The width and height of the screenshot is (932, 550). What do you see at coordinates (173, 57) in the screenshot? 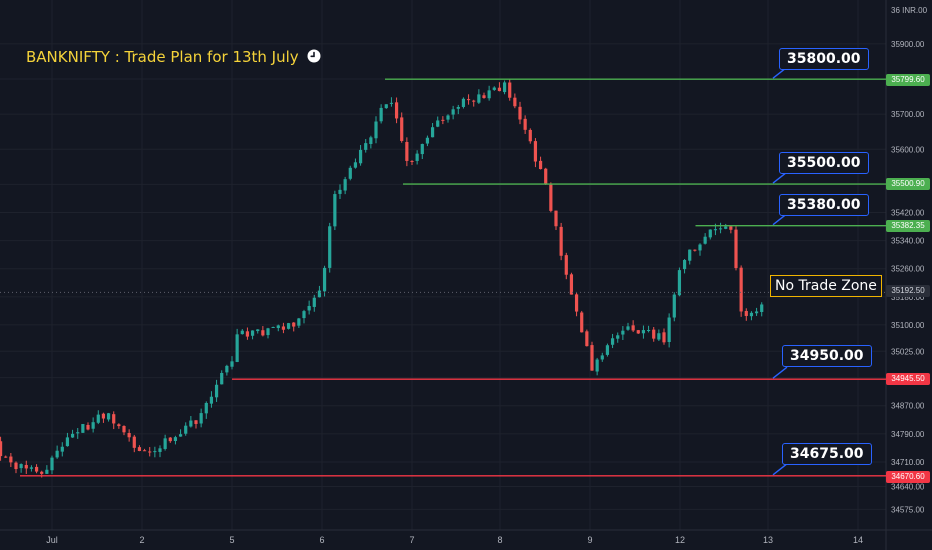
I see `chart-title: BANKNIFTY : Trade Plan for 13th July` at bounding box center [173, 57].